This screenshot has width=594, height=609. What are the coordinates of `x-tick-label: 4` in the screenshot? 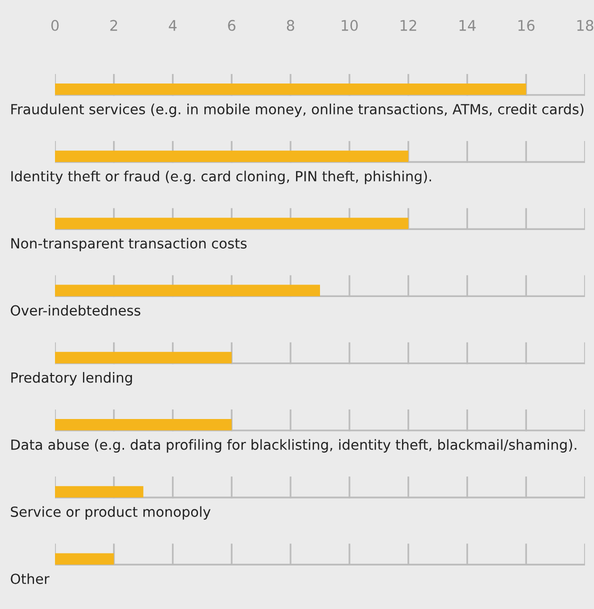 It's located at (172, 25).